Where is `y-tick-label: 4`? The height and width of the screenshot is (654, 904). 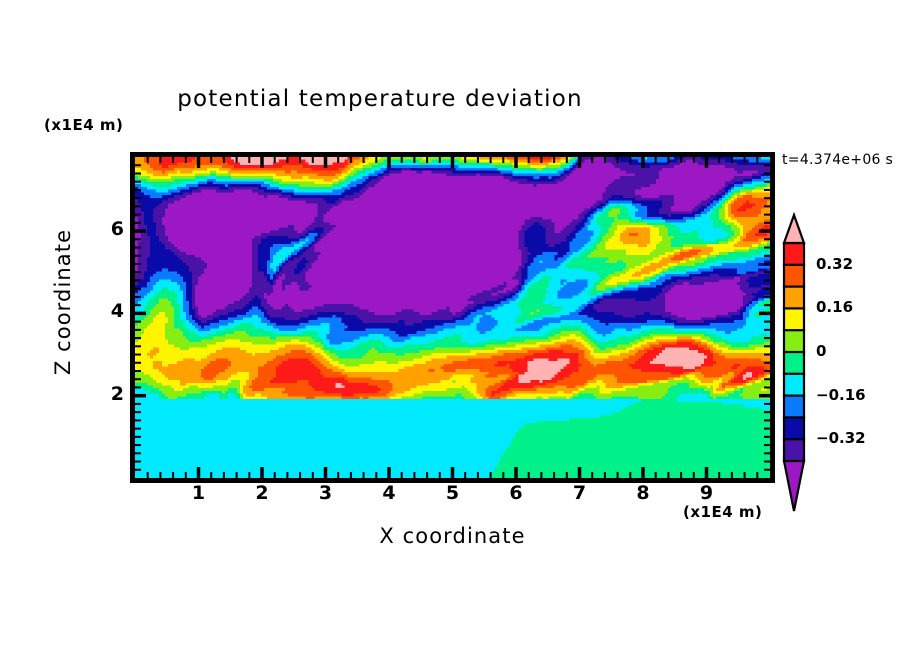
y-tick-label: 4 is located at coordinates (117, 311).